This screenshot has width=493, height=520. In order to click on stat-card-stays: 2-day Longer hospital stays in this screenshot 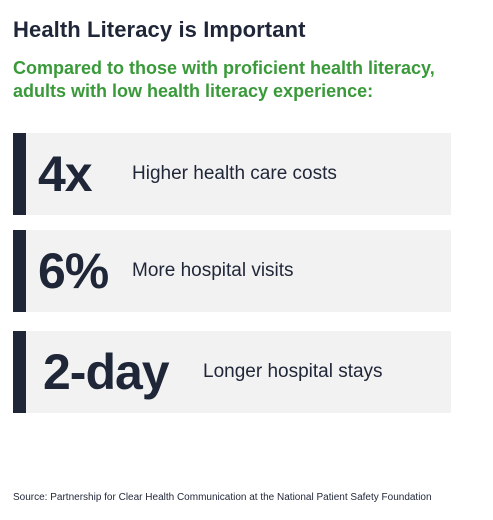, I will do `click(232, 372)`.